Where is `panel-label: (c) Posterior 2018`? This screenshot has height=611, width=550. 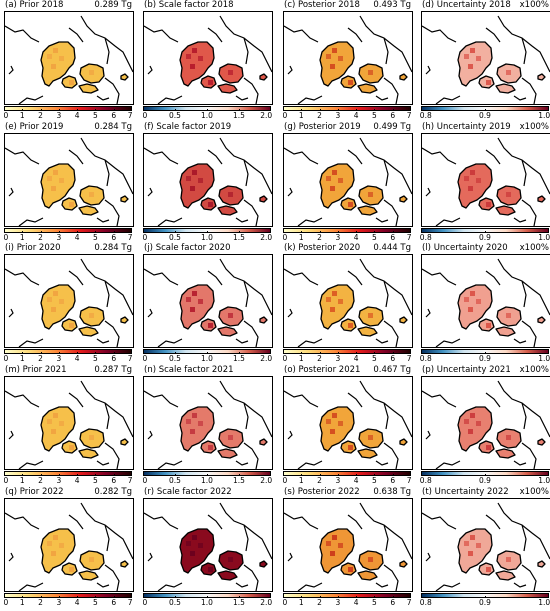
panel-label: (c) Posterior 2018 is located at coordinates (322, 5).